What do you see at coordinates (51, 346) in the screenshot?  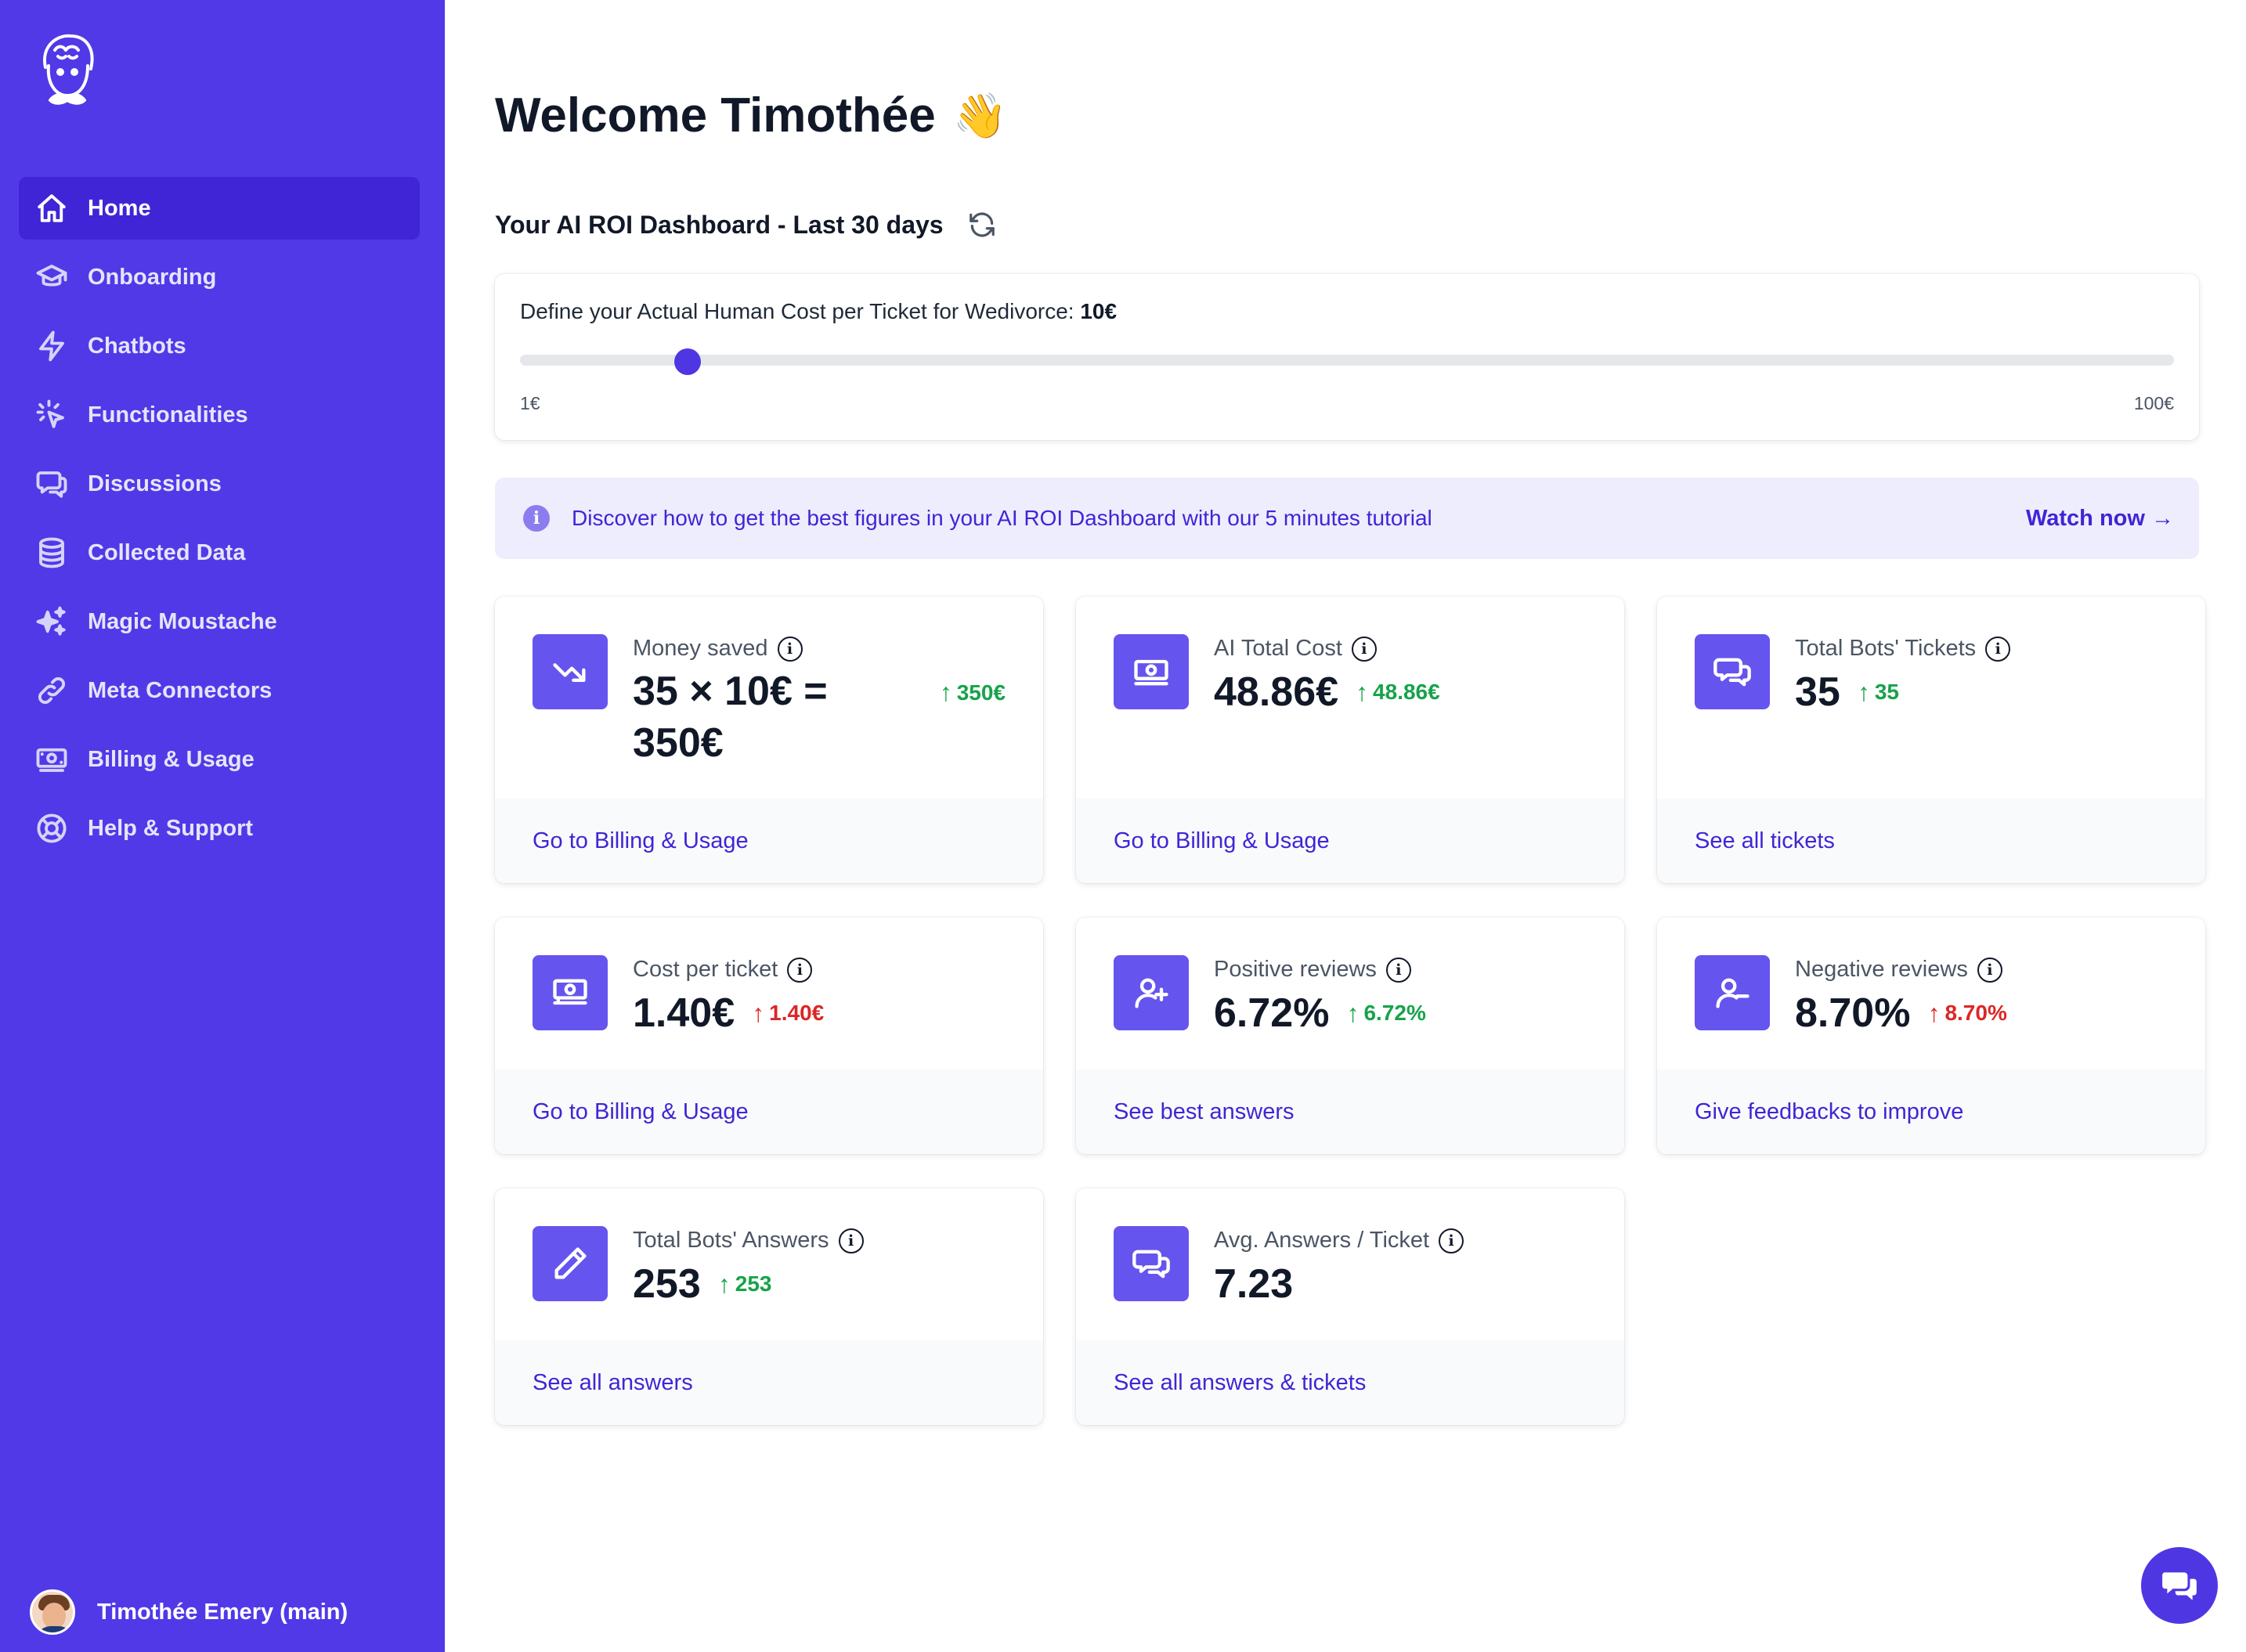 I see `lightning-icon` at bounding box center [51, 346].